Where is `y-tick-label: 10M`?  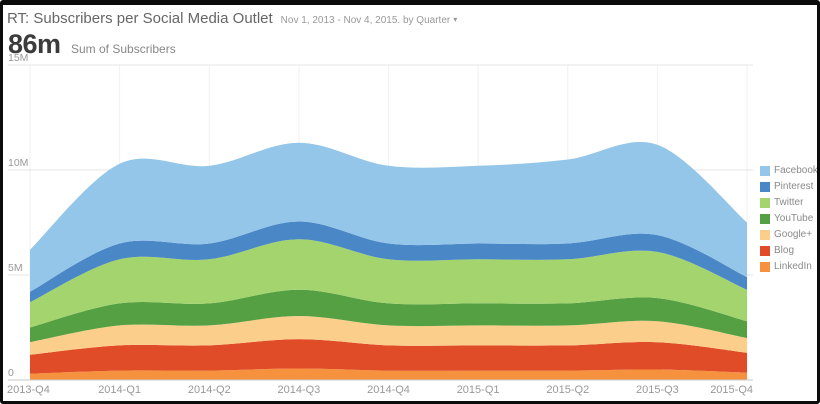 y-tick-label: 10M is located at coordinates (18, 163).